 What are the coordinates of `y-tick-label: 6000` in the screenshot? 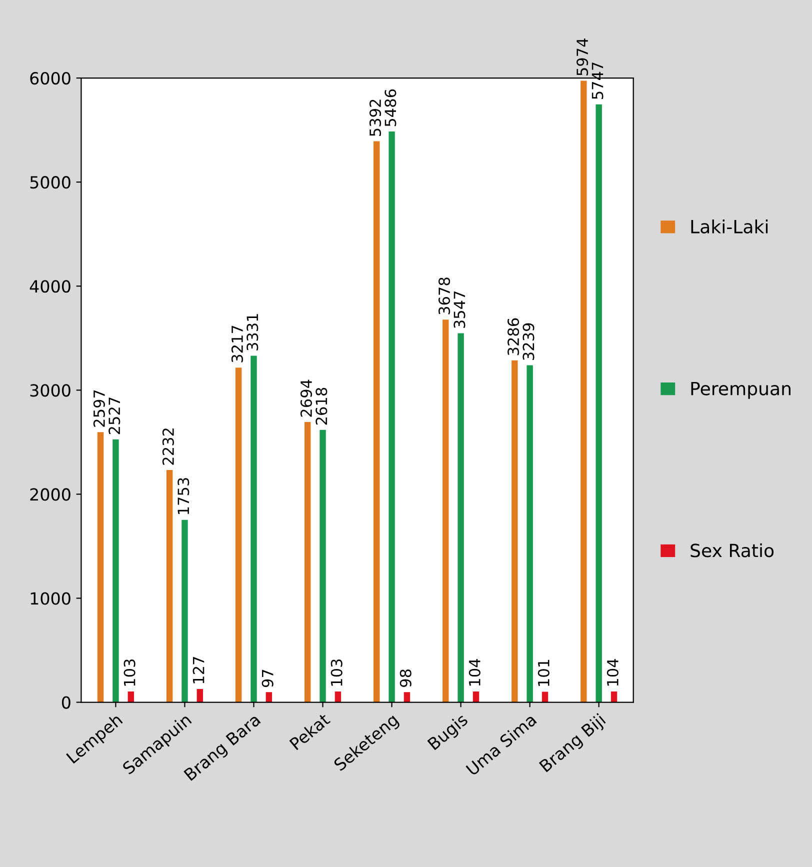 It's located at (50, 78).